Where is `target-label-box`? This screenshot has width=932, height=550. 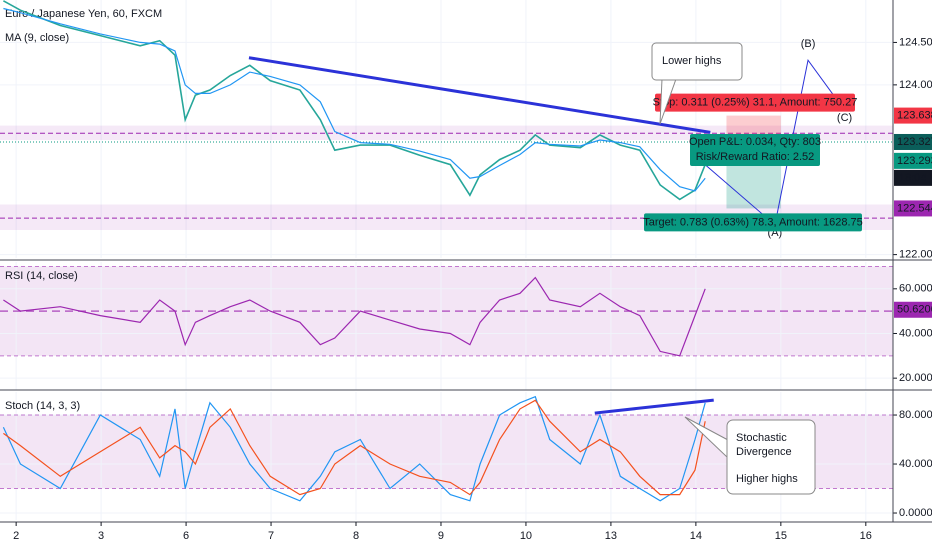 target-label-box is located at coordinates (753, 222).